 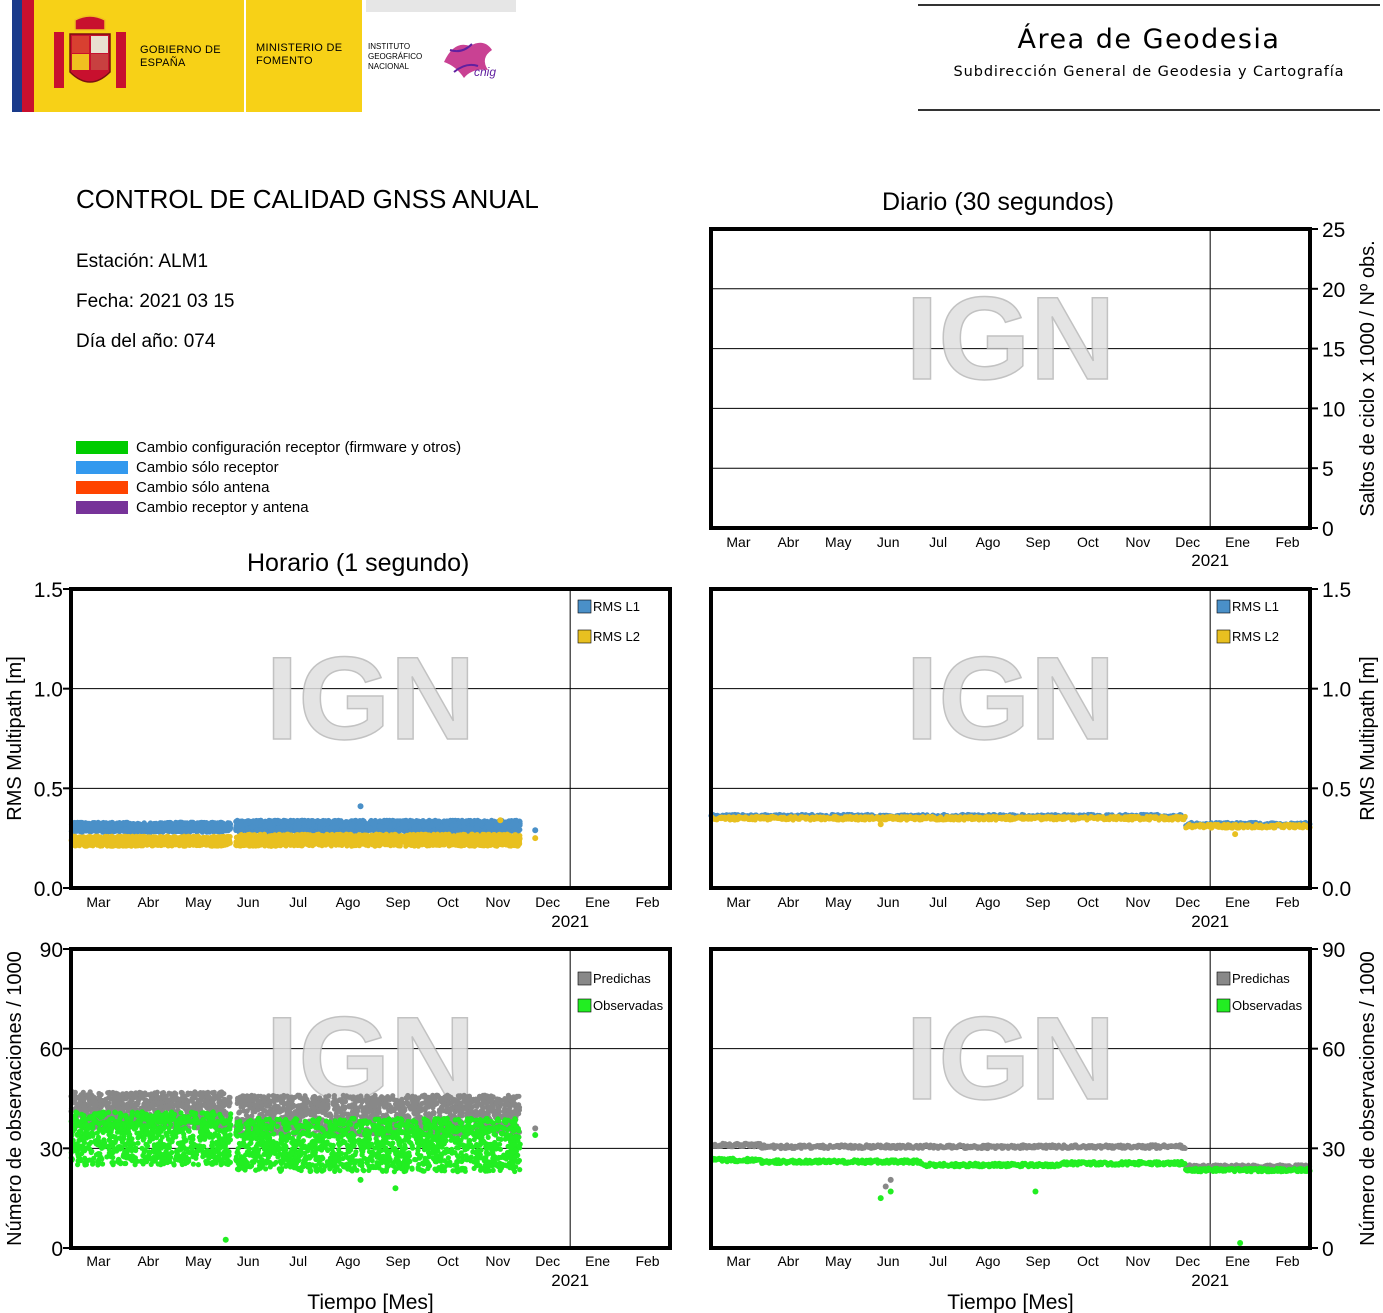 I want to click on change-legend-item: Cambio sólo antena, so click(x=172, y=487).